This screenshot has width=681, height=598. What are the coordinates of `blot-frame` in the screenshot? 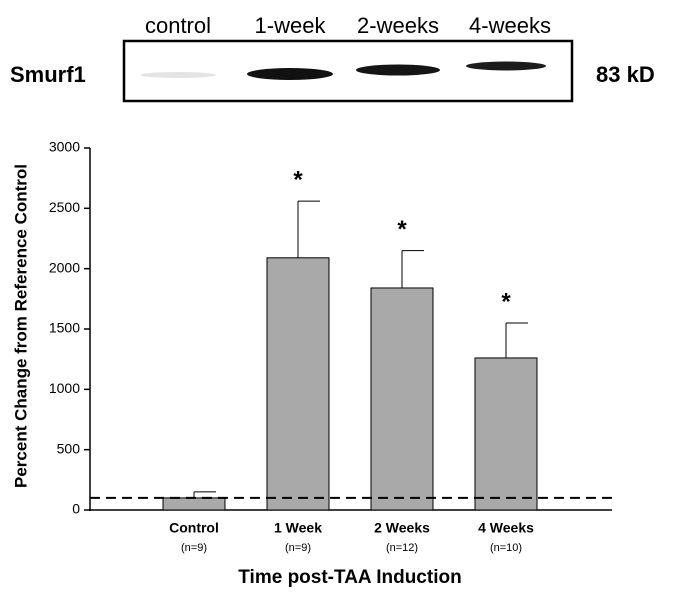 It's located at (348, 71).